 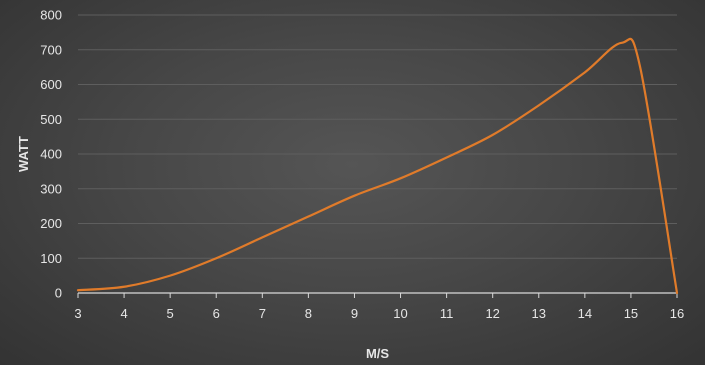 What do you see at coordinates (216, 313) in the screenshot?
I see `x-tick-label: 6` at bounding box center [216, 313].